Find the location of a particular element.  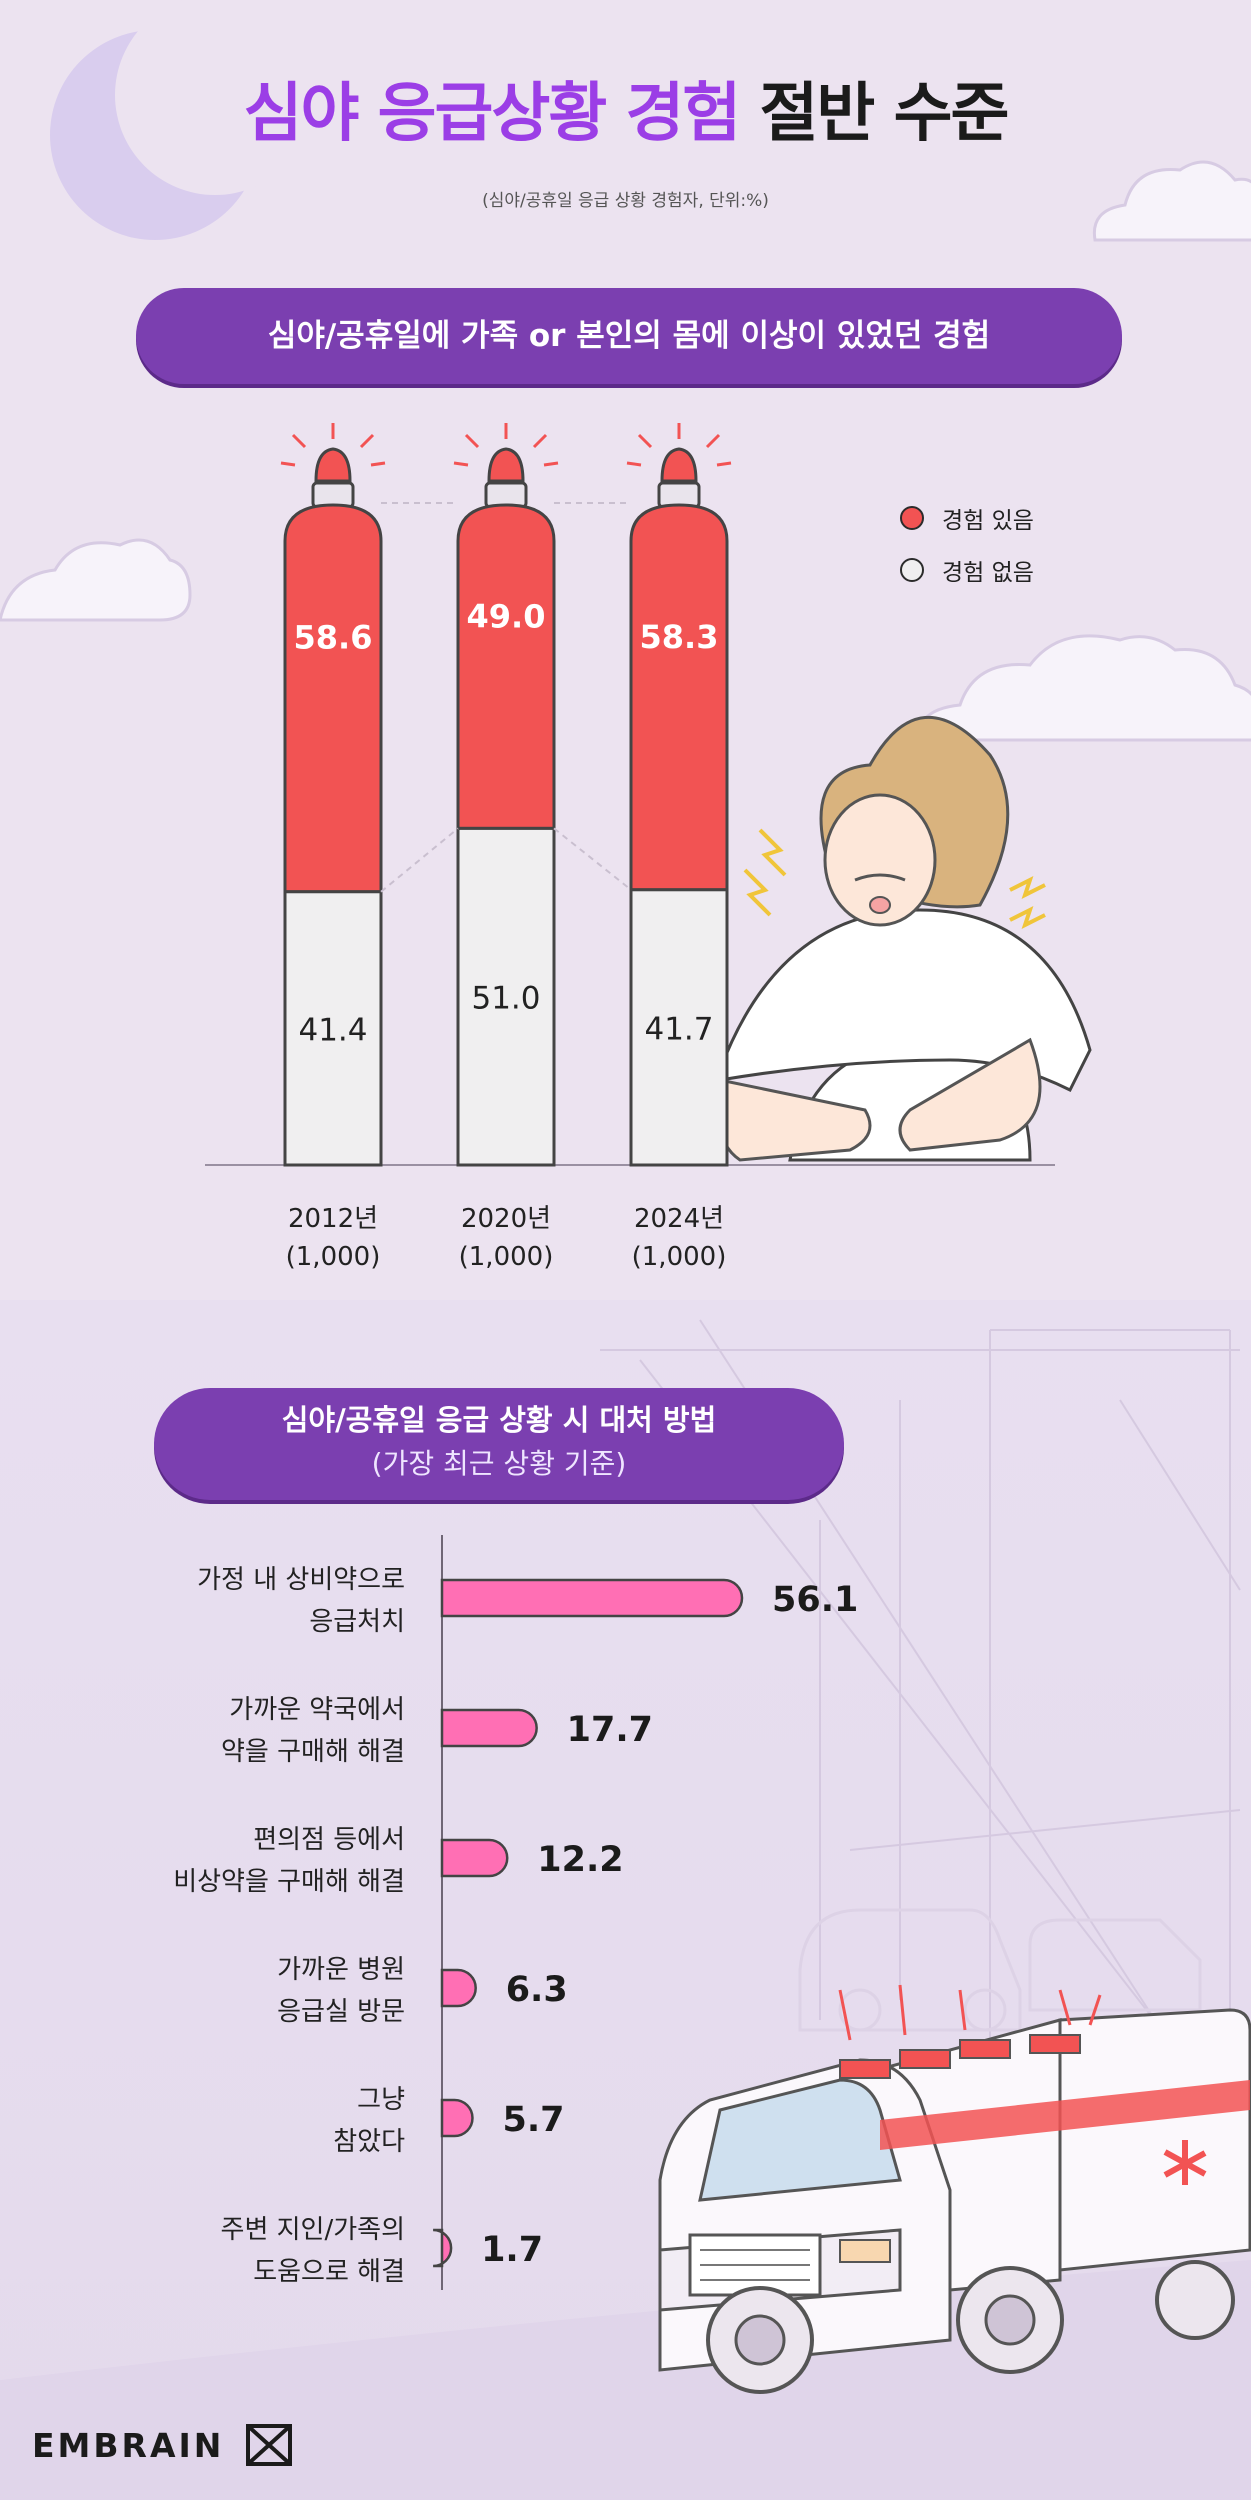

bar-value-label: 12.2 is located at coordinates (580, 1860).